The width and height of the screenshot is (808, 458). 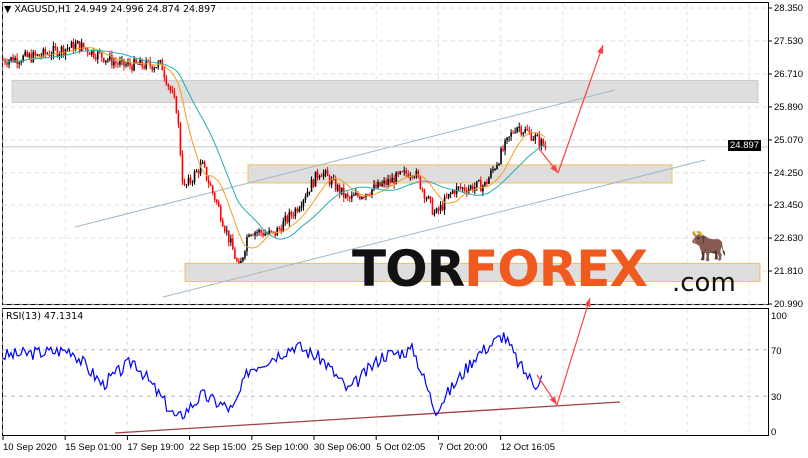 What do you see at coordinates (788, 140) in the screenshot?
I see `price-tick-label: 25.070` at bounding box center [788, 140].